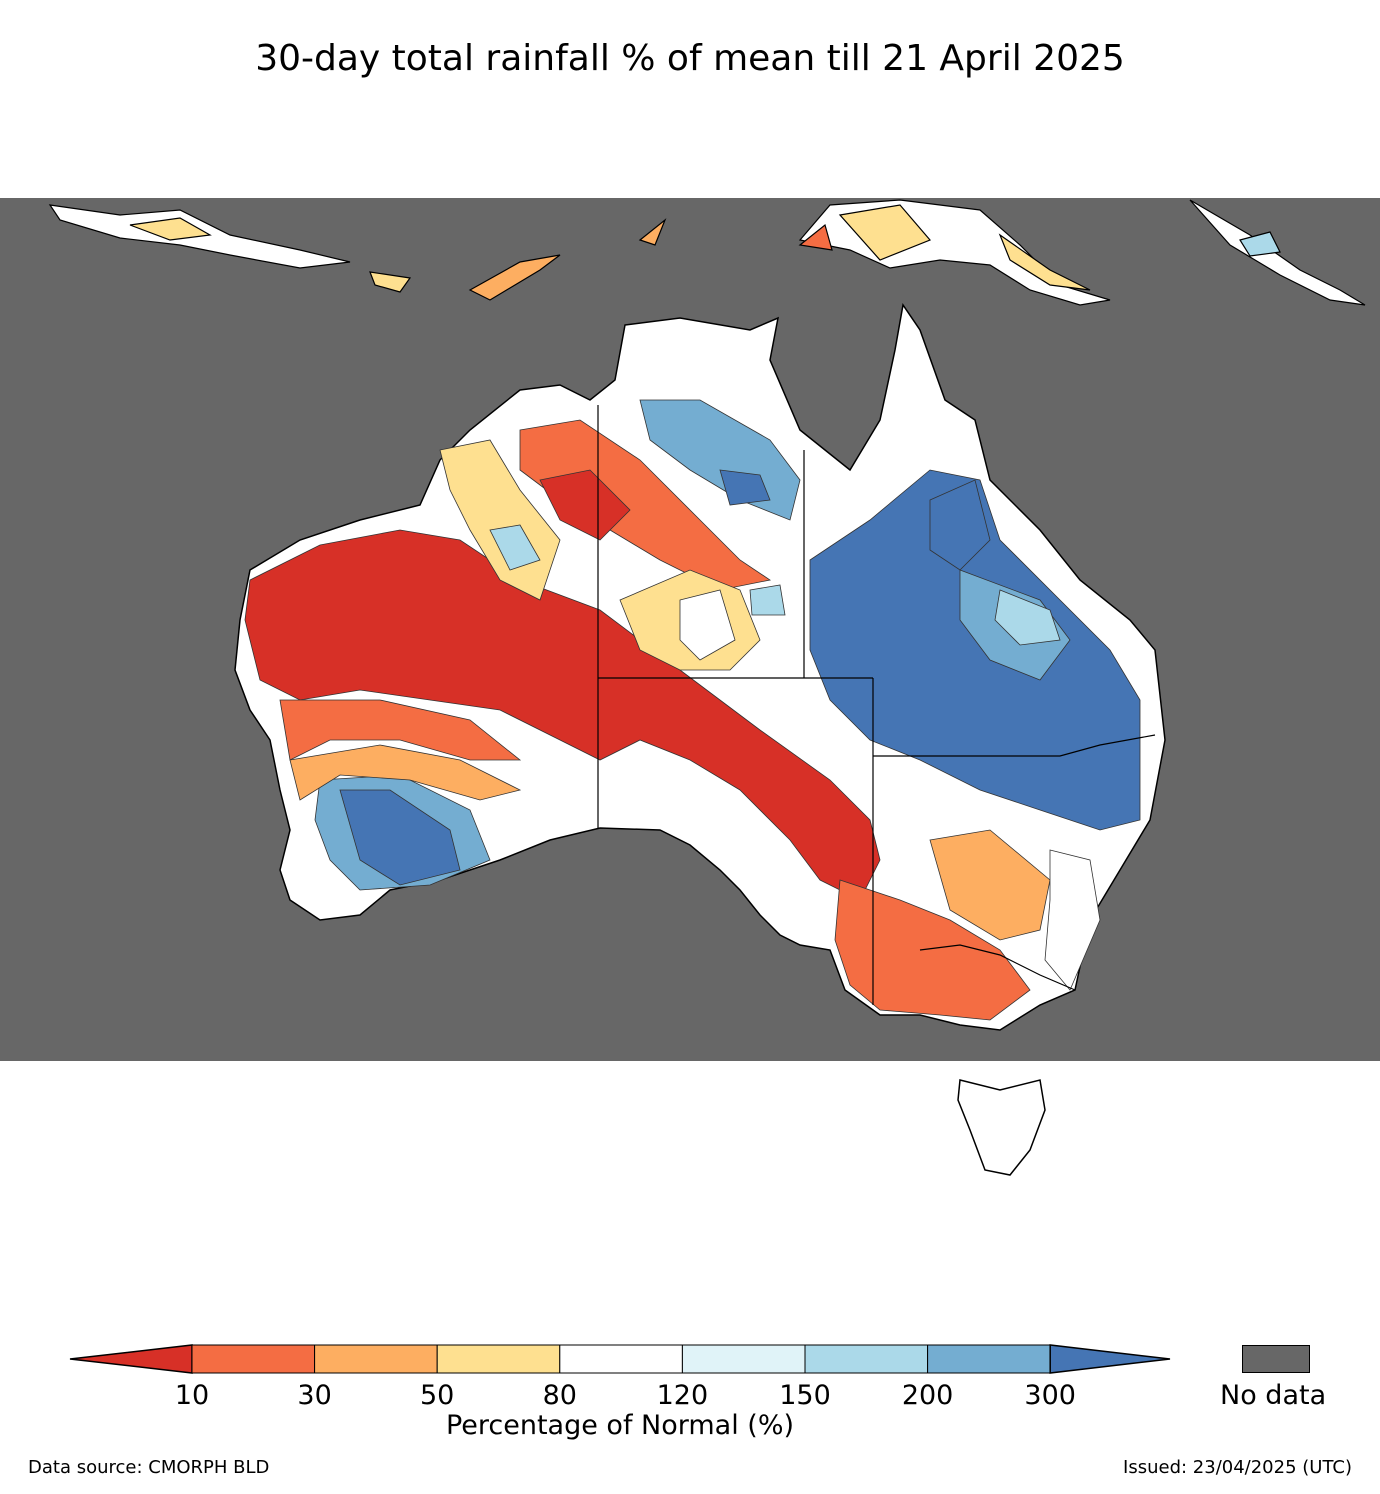 The image size is (1380, 1494). I want to click on colorbar-tick-label: 10, so click(192, 1395).